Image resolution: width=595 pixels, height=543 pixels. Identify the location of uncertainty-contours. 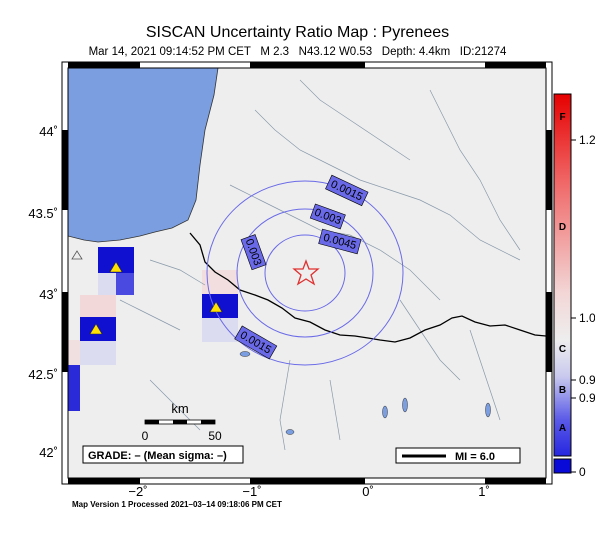
(305, 273).